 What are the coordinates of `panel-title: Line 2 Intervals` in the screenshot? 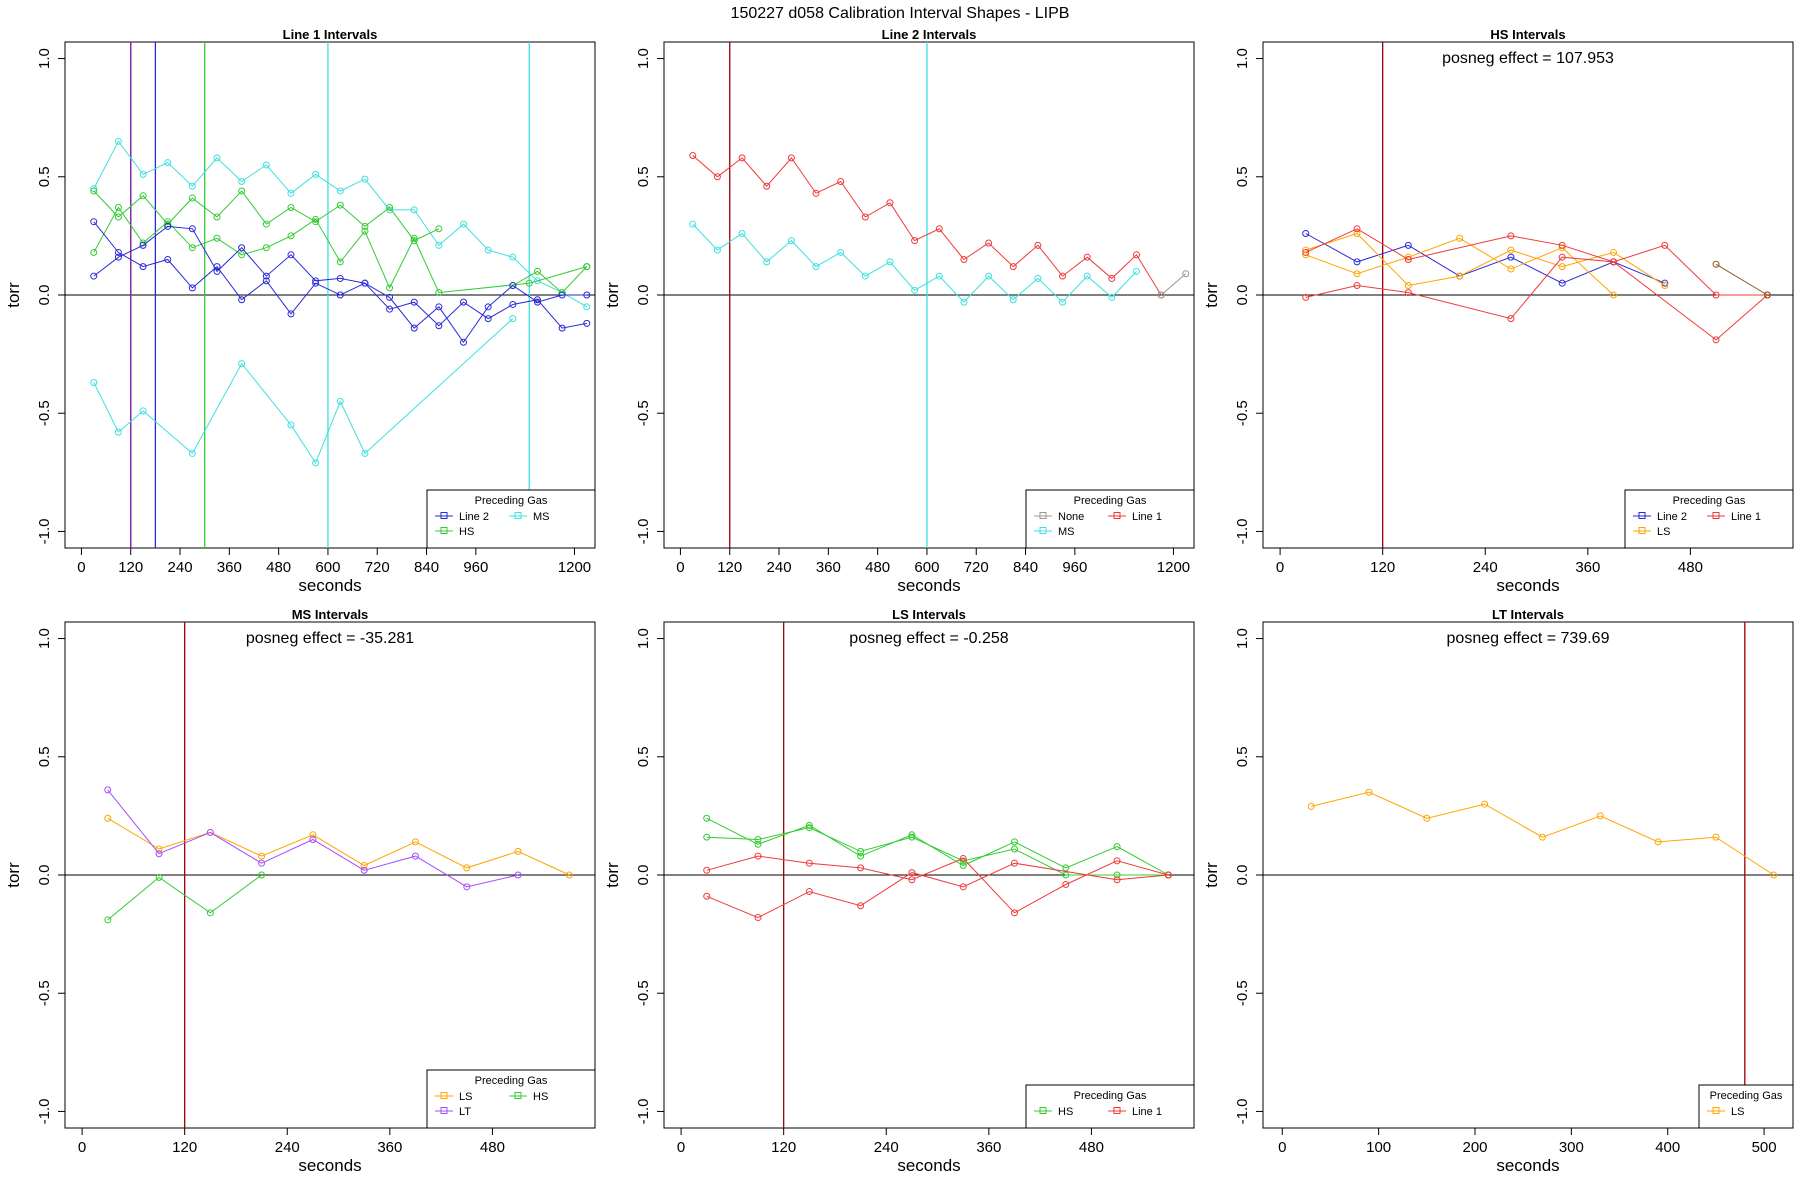 It's located at (929, 34).